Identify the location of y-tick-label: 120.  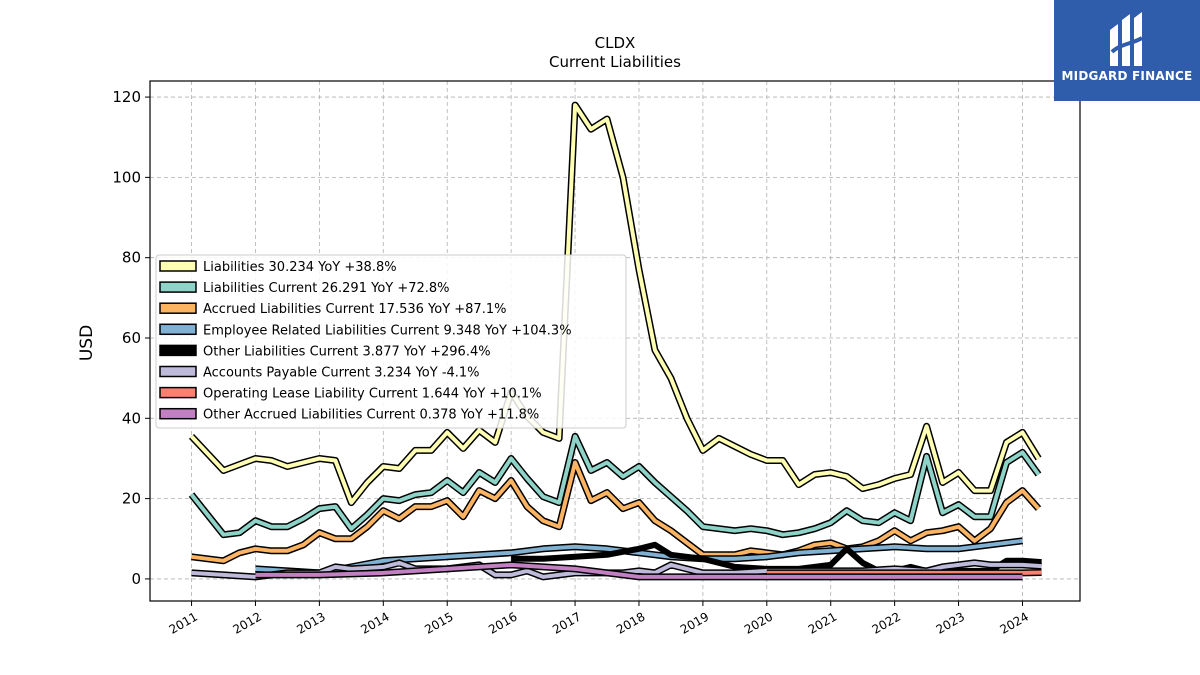
(126, 97).